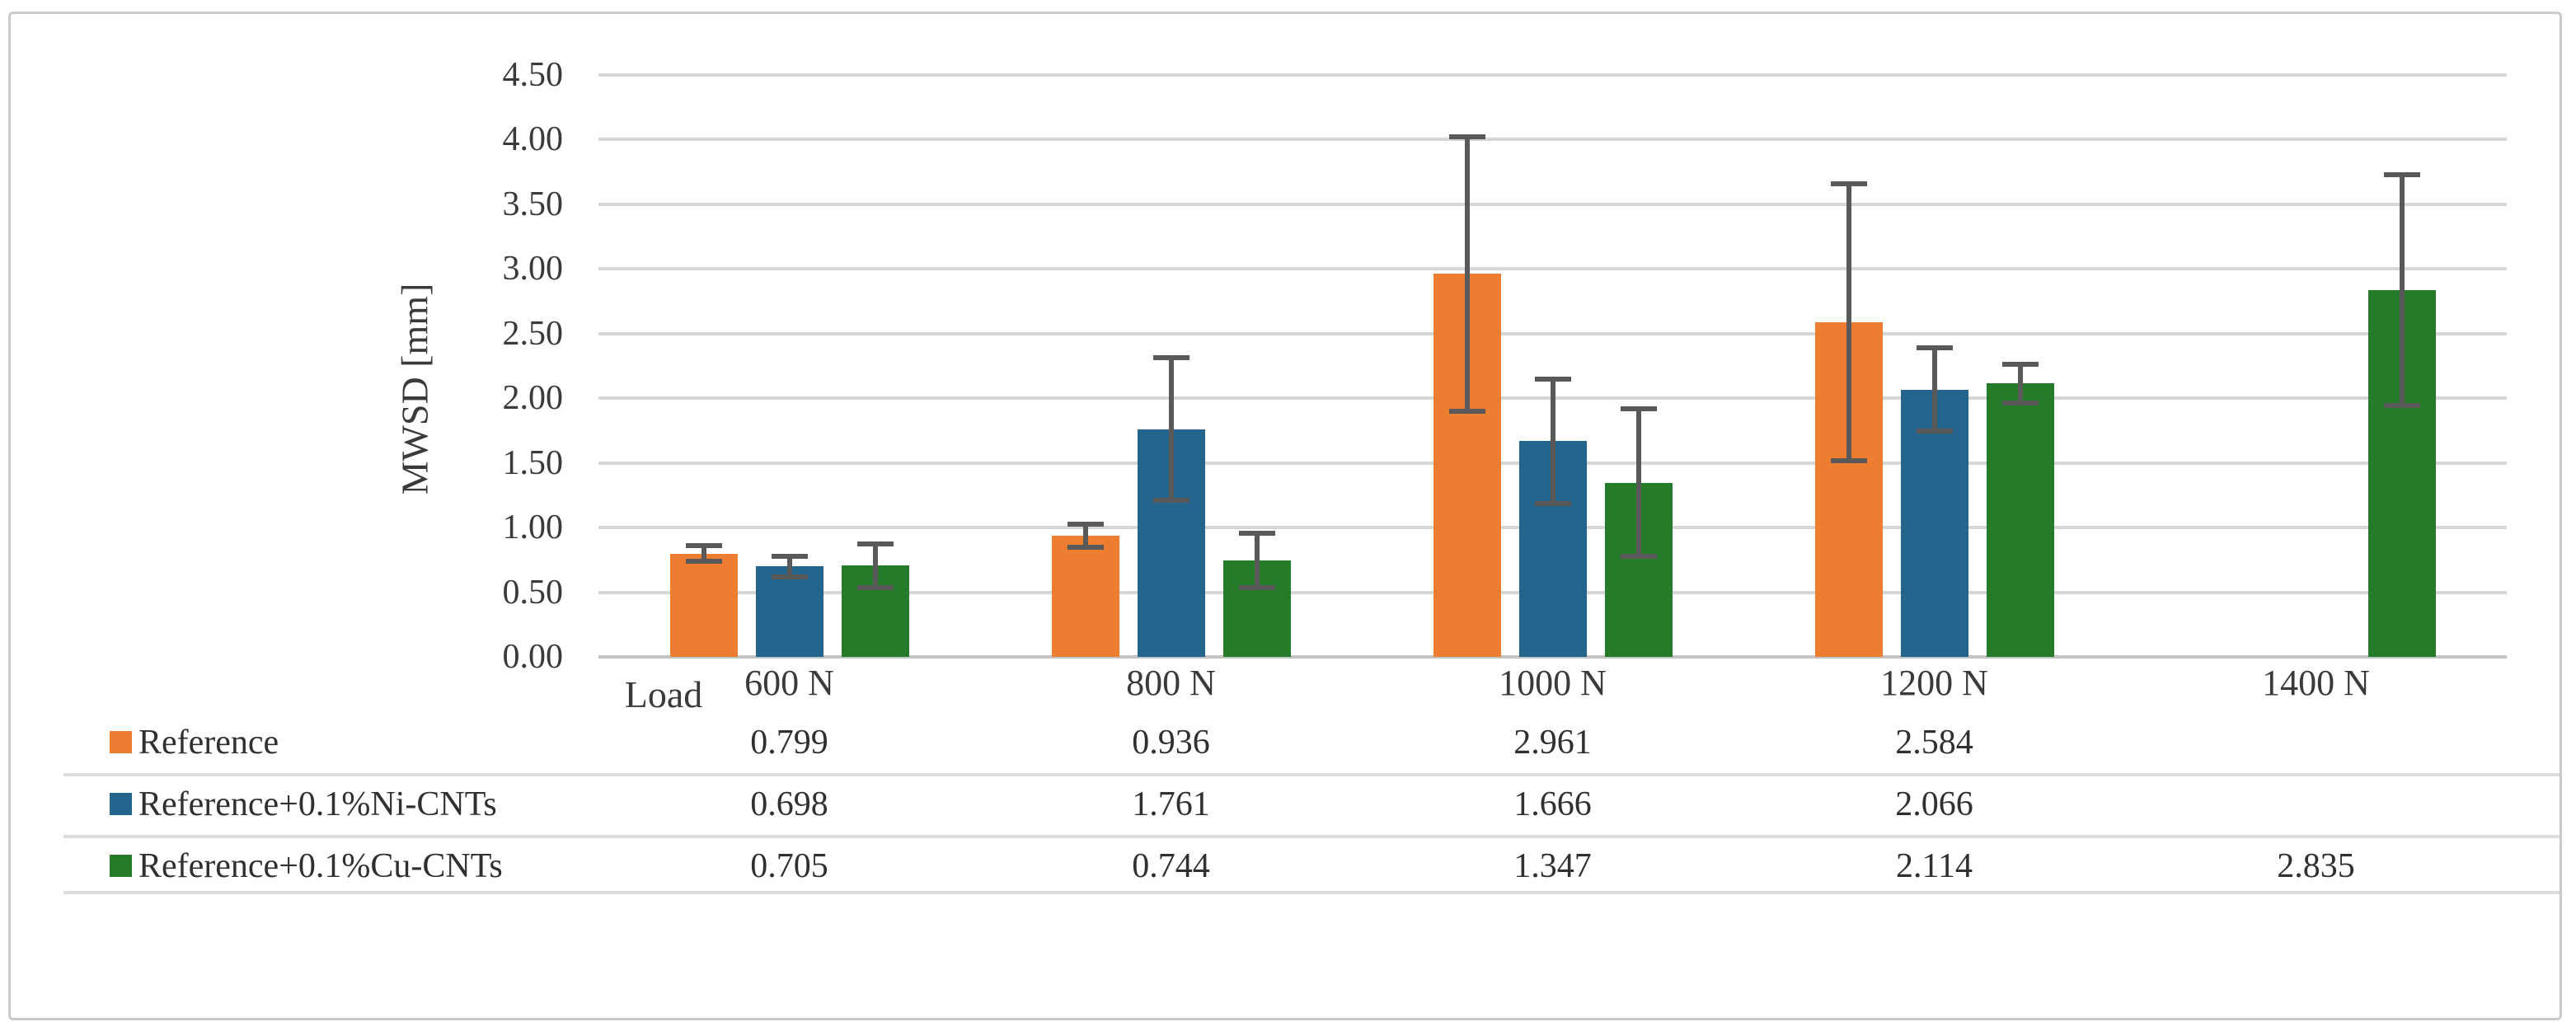 The image size is (2576, 1036). I want to click on y-axis-tick-label: 2.00, so click(533, 398).